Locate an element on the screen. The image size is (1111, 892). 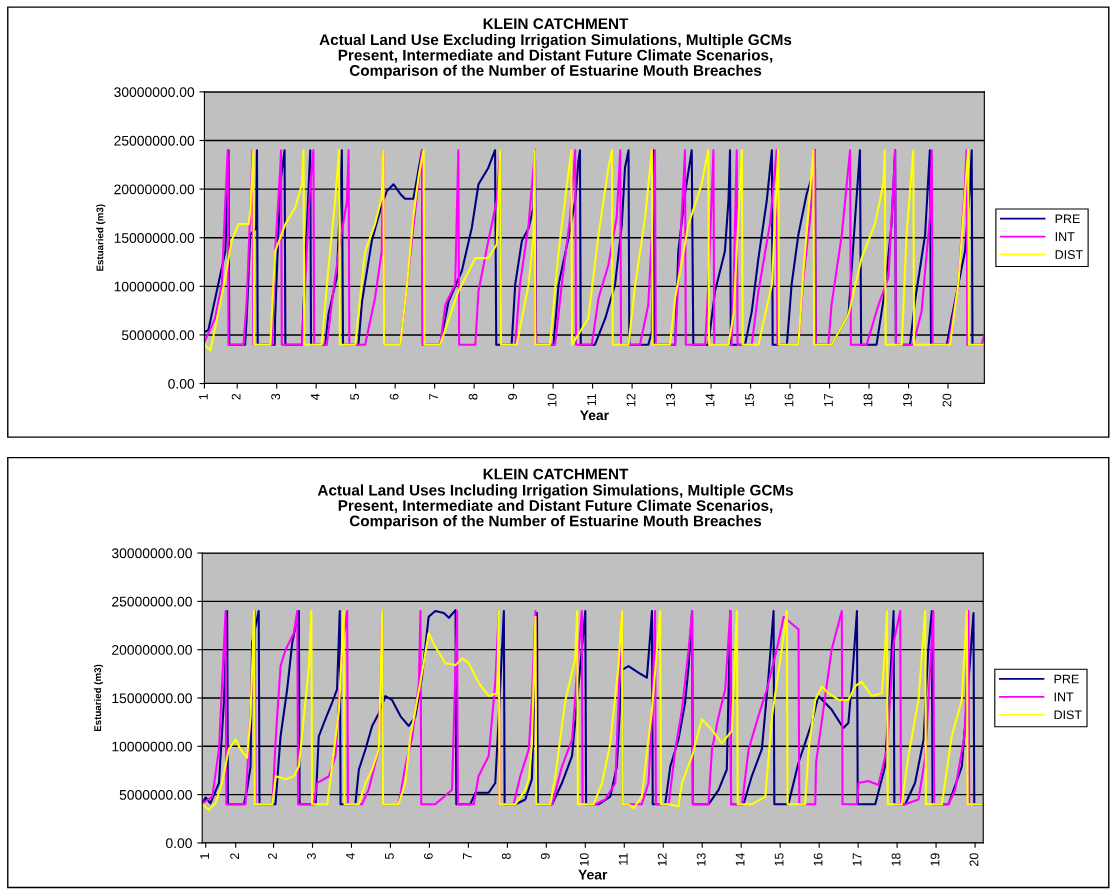
chart-subtitle: Actual Land Uses Including Irrigation Simulations, Multiple GCMs Present, Intermediate and Distant Future Climate Scenarios, Comparison of the Number of Estuarine Mouth Breaches is located at coordinates (555, 507).